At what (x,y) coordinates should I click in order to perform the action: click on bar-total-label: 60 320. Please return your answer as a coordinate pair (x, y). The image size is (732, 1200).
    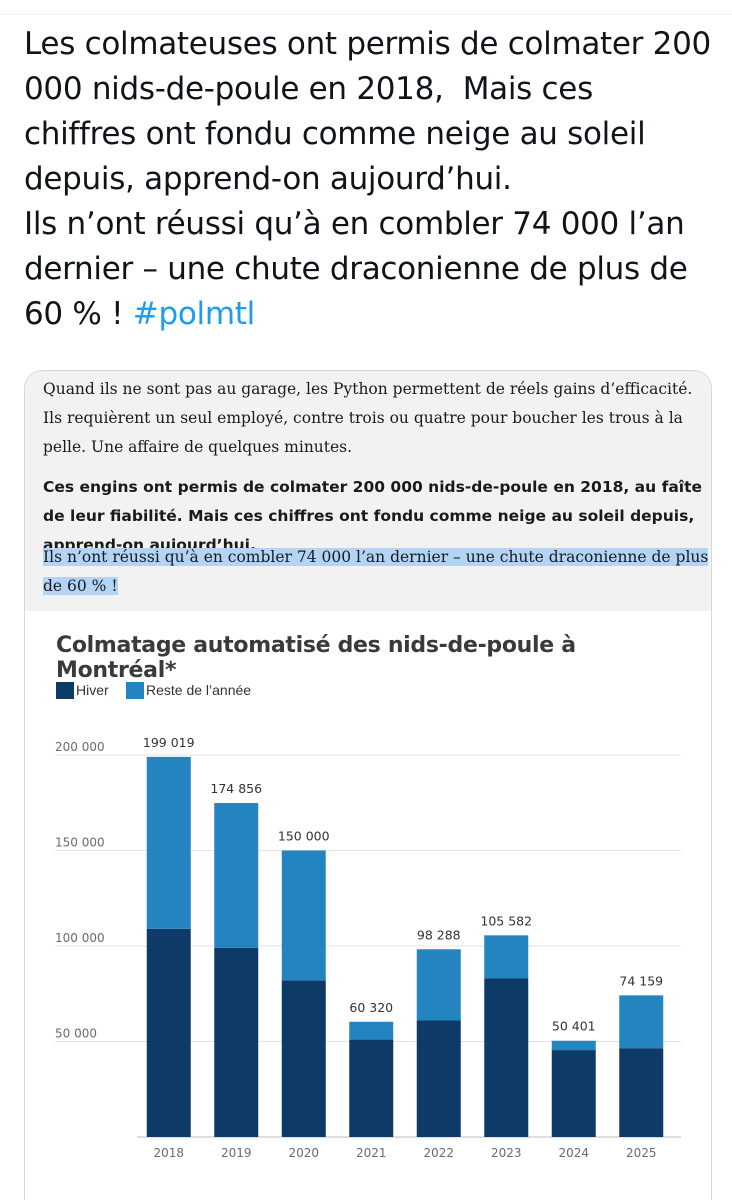
    Looking at the image, I should click on (371, 1007).